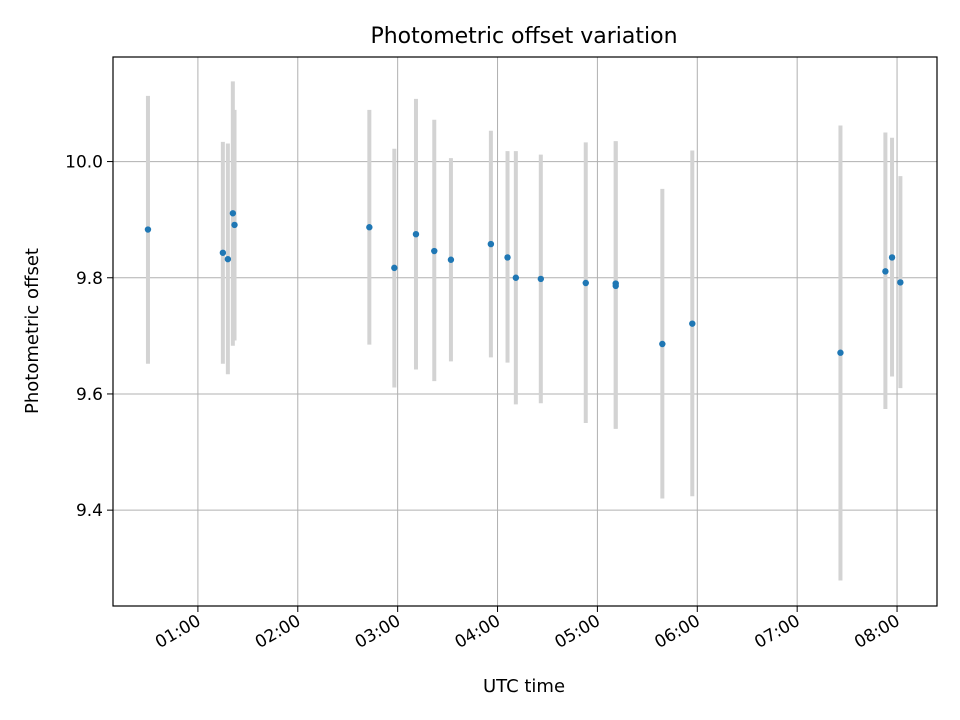 This screenshot has height=720, width=960. What do you see at coordinates (89, 279) in the screenshot?
I see `y-tick-label: 9.8` at bounding box center [89, 279].